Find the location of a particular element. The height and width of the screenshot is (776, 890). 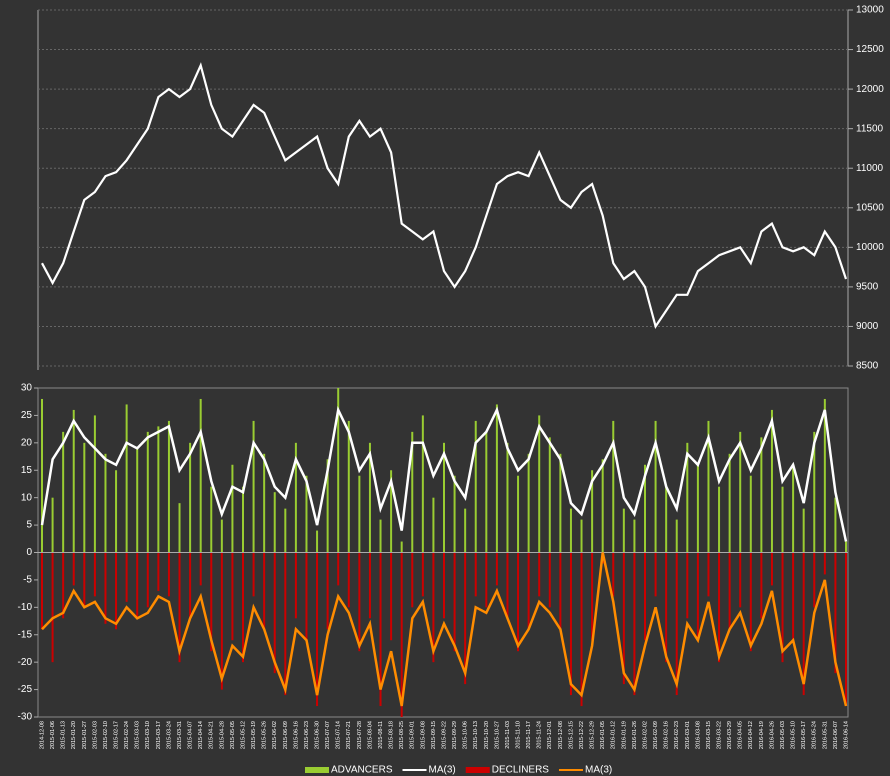

y-tick-label: 11500 is located at coordinates (870, 128).